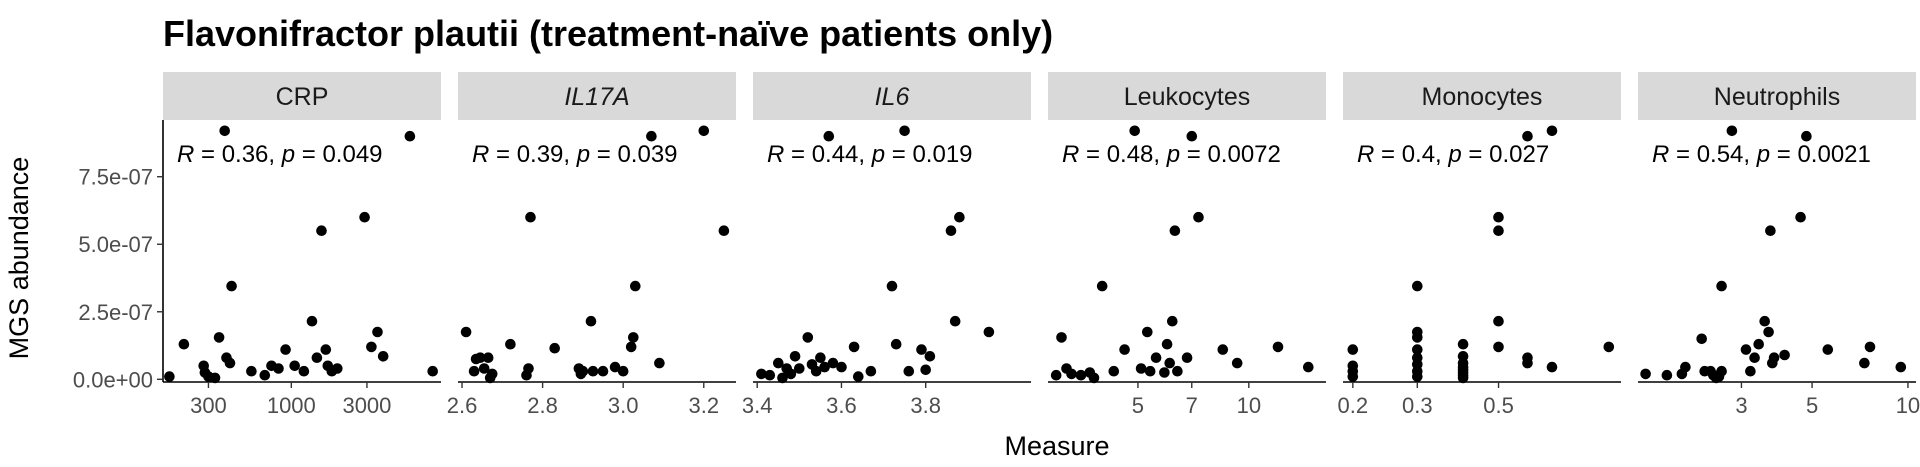  What do you see at coordinates (19, 258) in the screenshot?
I see `y-axis-title: MGS abundance` at bounding box center [19, 258].